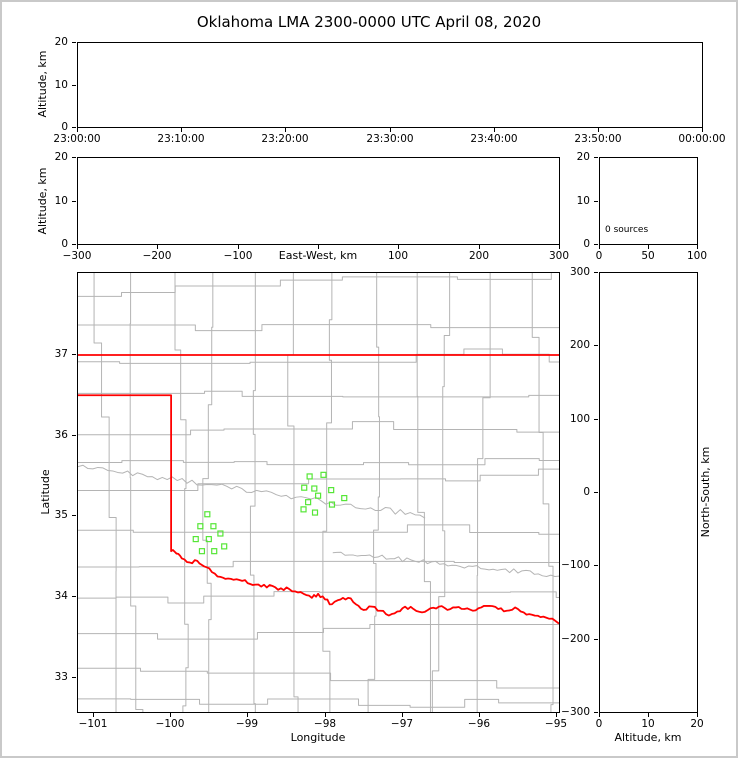 Image resolution: width=738 pixels, height=758 pixels. I want to click on x-tick-label: 100, so click(697, 256).